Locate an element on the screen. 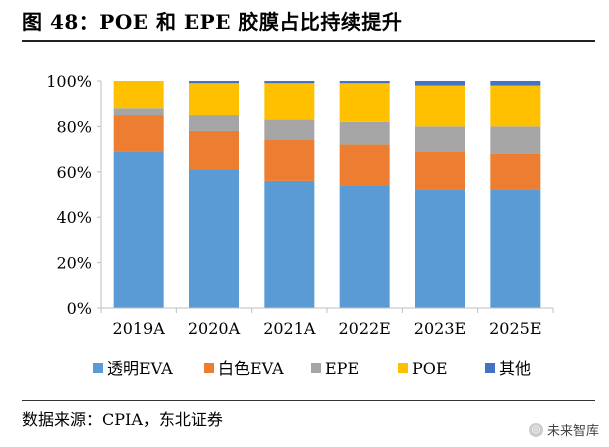 This screenshot has height=447, width=609. watermark-text: 未来智库 is located at coordinates (572, 431).